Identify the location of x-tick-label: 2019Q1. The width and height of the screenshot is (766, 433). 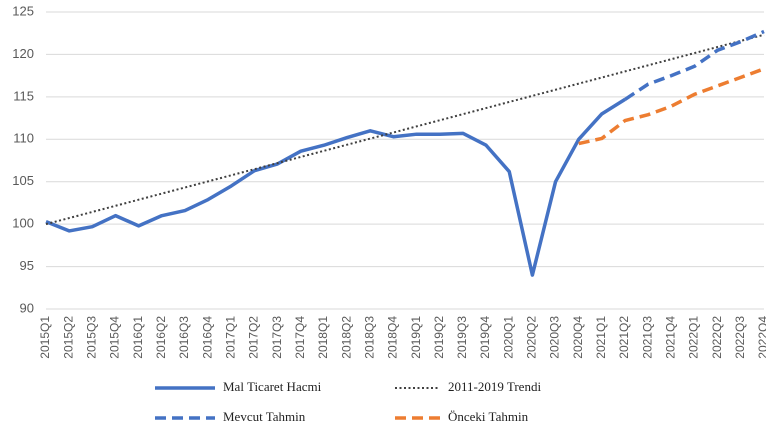
(416, 337).